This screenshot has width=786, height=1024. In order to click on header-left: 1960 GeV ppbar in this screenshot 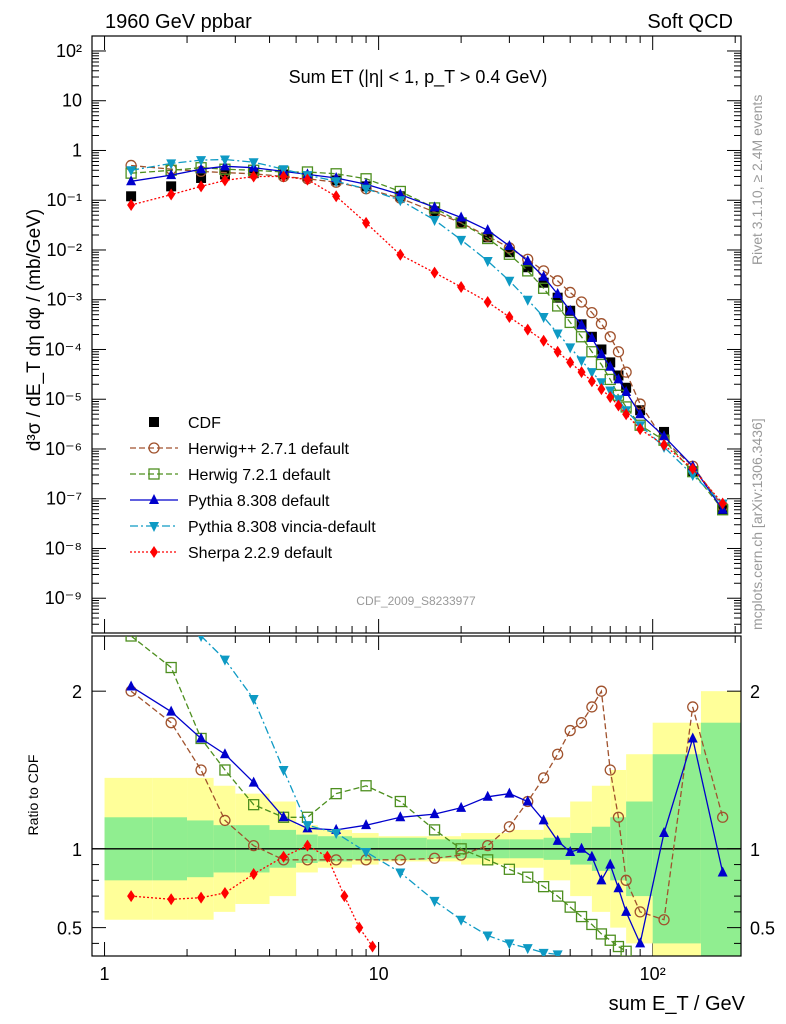, I will do `click(178, 22)`.